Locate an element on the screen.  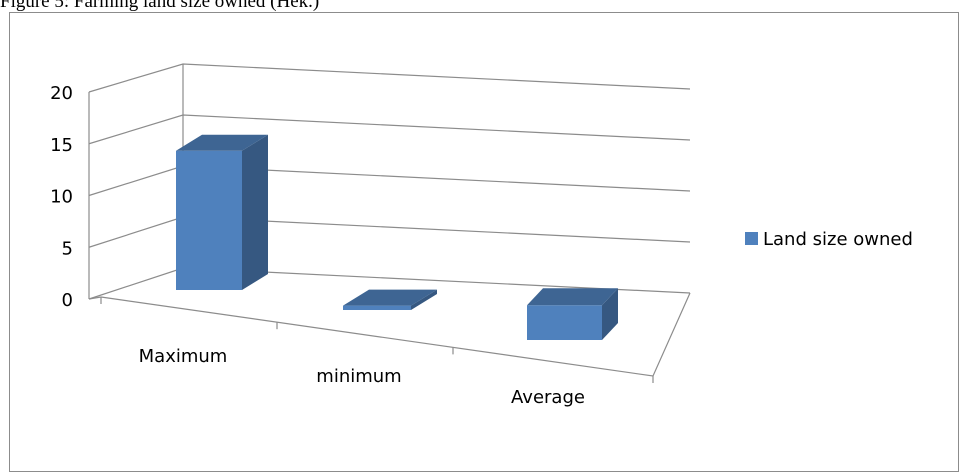
category-label: Average is located at coordinates (548, 397).